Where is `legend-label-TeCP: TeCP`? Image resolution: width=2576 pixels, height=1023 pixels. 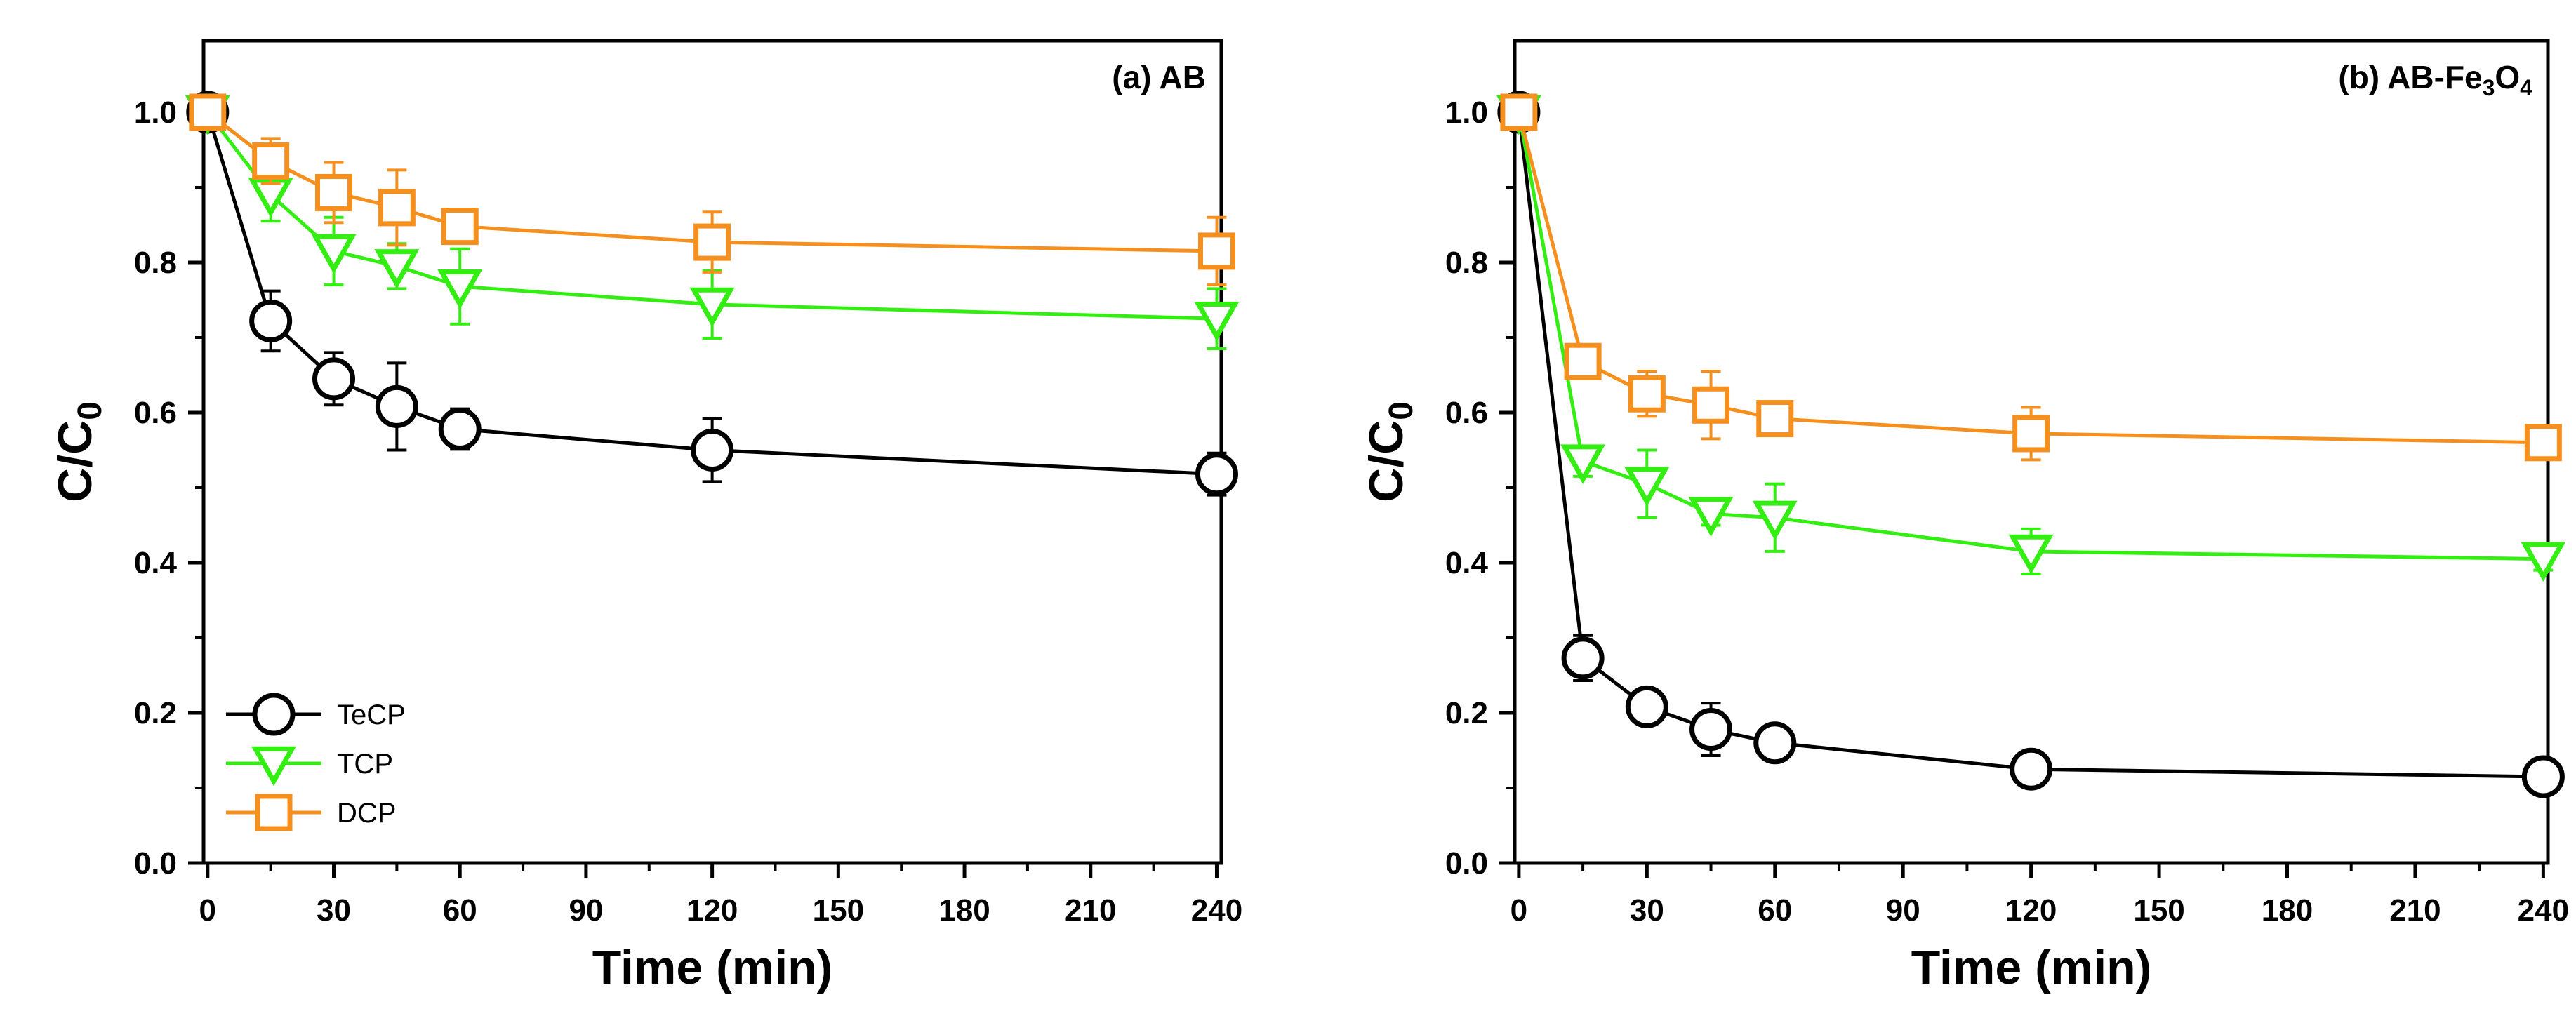 legend-label-TeCP: TeCP is located at coordinates (372, 715).